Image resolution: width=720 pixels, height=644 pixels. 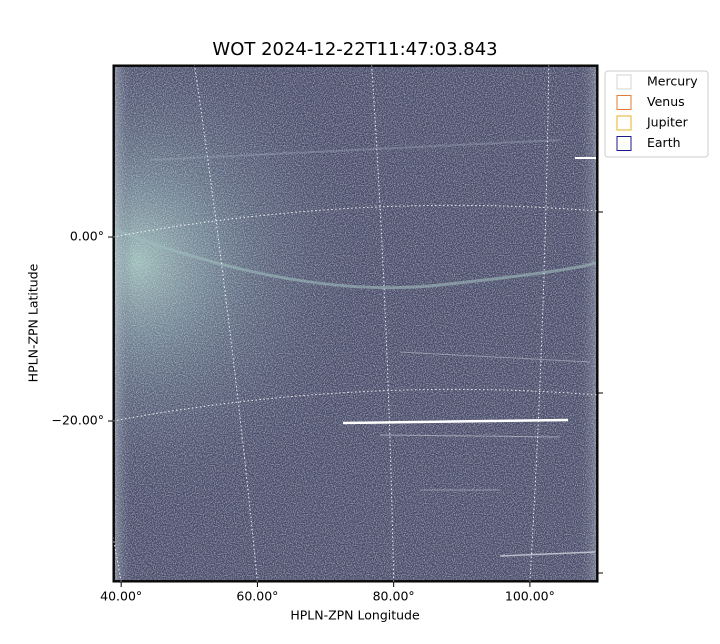 I want to click on legend-label: Earth, so click(x=664, y=142).